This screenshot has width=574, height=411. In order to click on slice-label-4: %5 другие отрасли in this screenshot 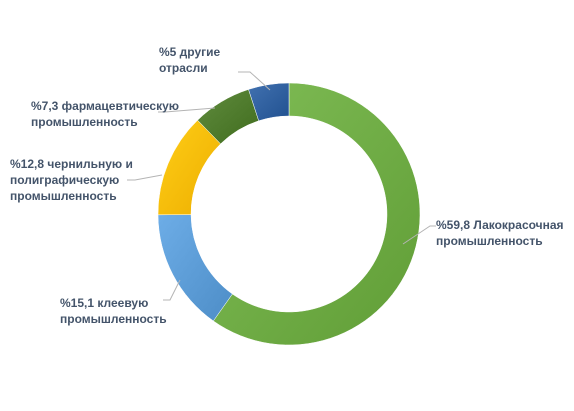, I will do `click(190, 60)`.